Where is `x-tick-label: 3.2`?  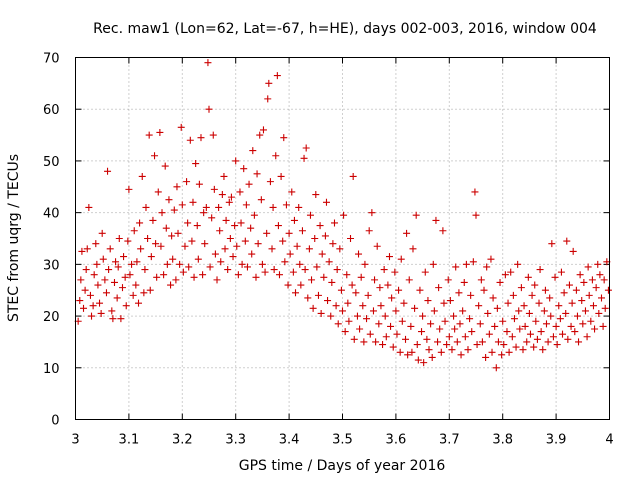
x-tick-label: 3.2 is located at coordinates (182, 440).